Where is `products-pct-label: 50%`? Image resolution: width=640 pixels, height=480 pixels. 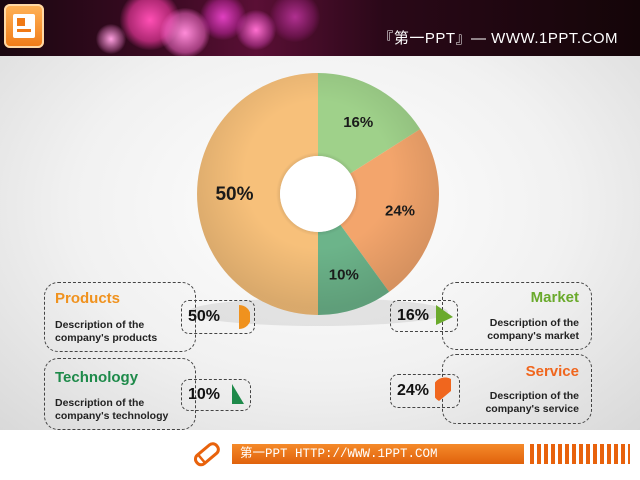
products-pct-label: 50% is located at coordinates (204, 316).